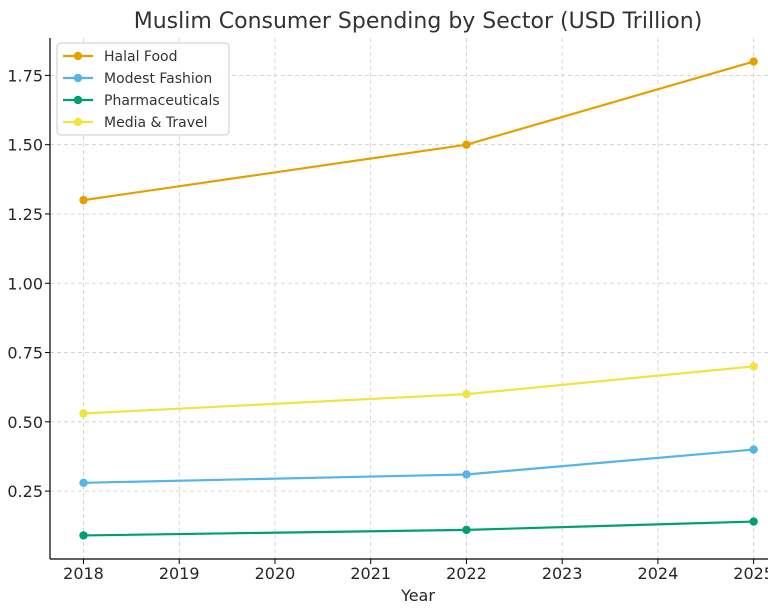 The image size is (768, 615). What do you see at coordinates (418, 390) in the screenshot?
I see `series-line-media-travel` at bounding box center [418, 390].